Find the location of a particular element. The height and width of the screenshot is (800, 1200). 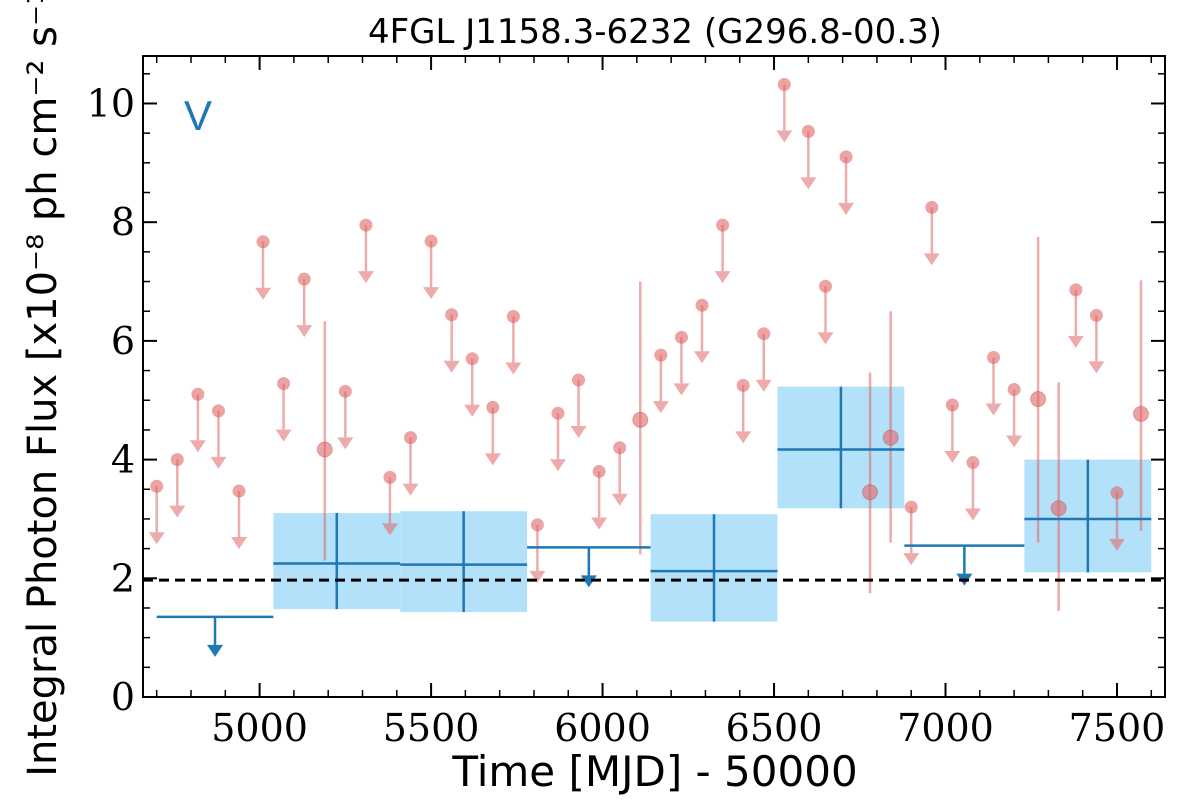

y-tick-label: 10 is located at coordinates (111, 103).